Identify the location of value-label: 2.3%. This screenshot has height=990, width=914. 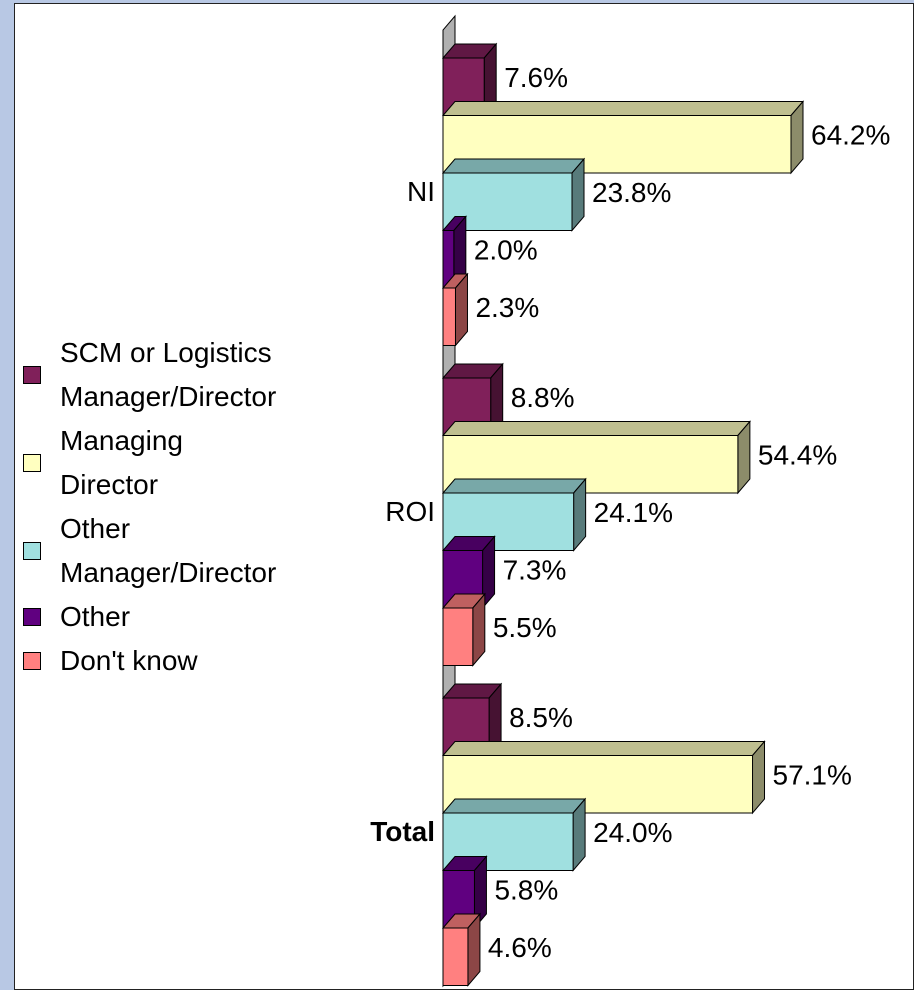
(507, 307).